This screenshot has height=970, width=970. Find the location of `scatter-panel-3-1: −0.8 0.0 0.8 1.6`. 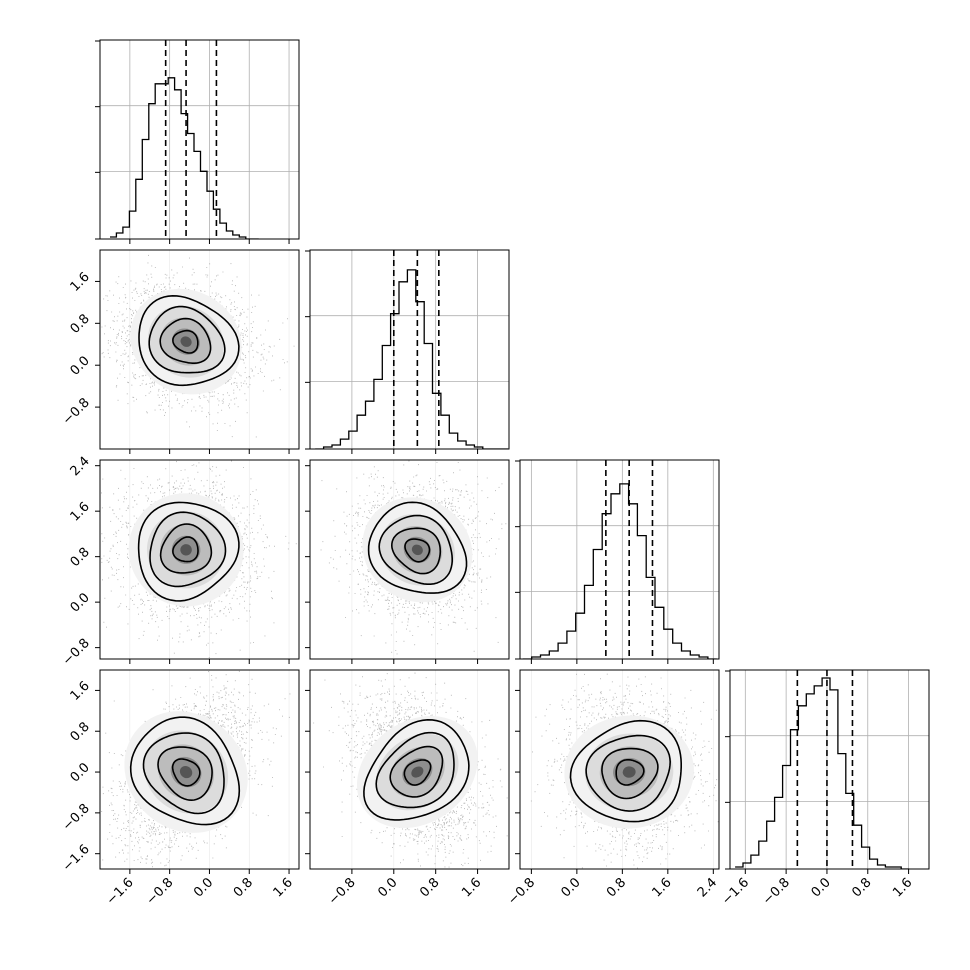

scatter-panel-3-1: −0.8 0.0 0.8 1.6 is located at coordinates (407, 788).